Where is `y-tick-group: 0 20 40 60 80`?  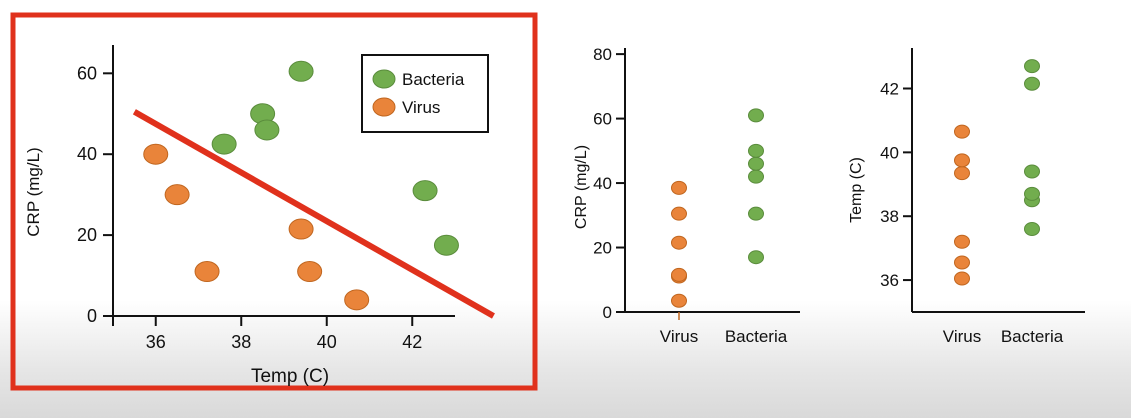
y-tick-group: 0 20 40 60 80 is located at coordinates (609, 183).